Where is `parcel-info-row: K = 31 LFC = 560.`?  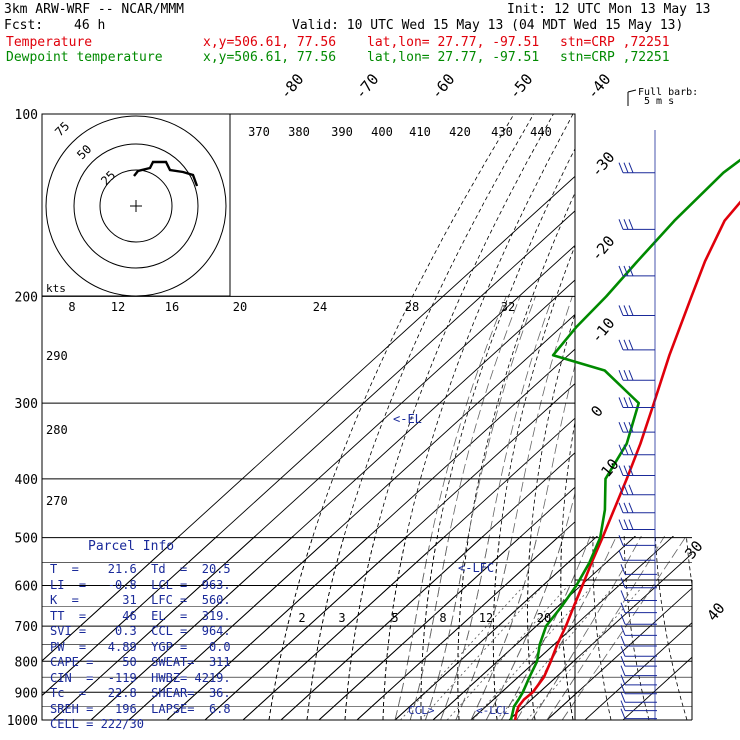 parcel-info-row: K = 31 LFC = 560. is located at coordinates (140, 600).